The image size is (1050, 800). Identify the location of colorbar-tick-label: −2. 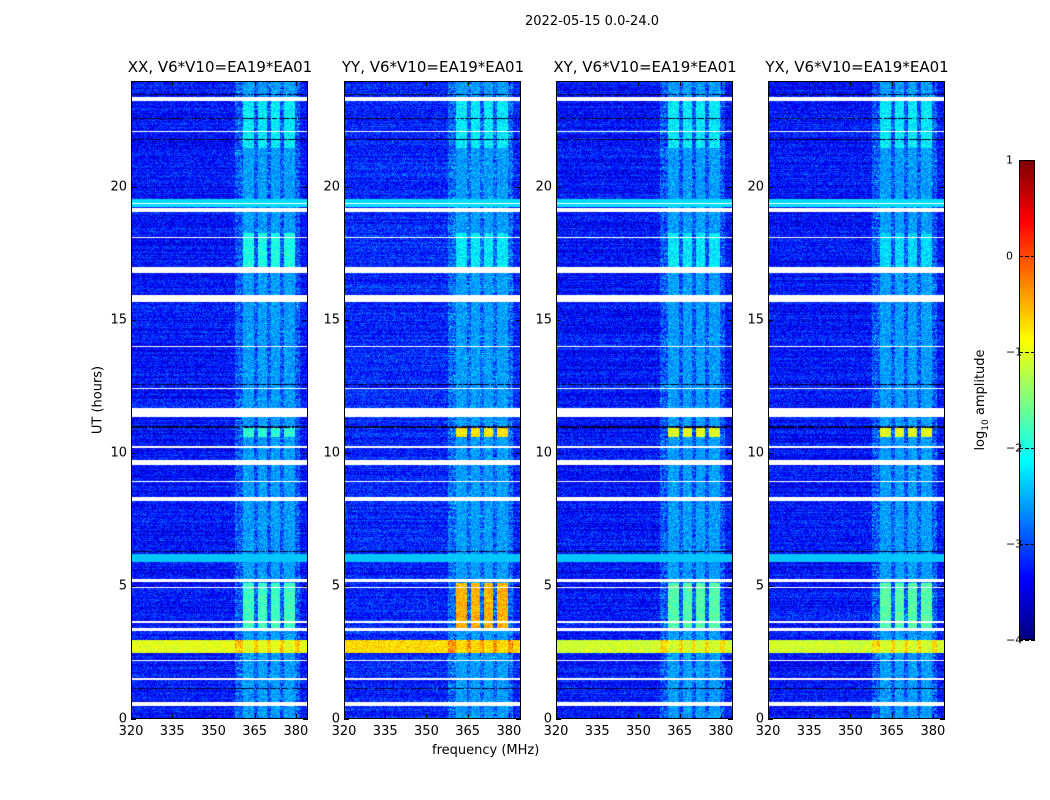
(1014, 448).